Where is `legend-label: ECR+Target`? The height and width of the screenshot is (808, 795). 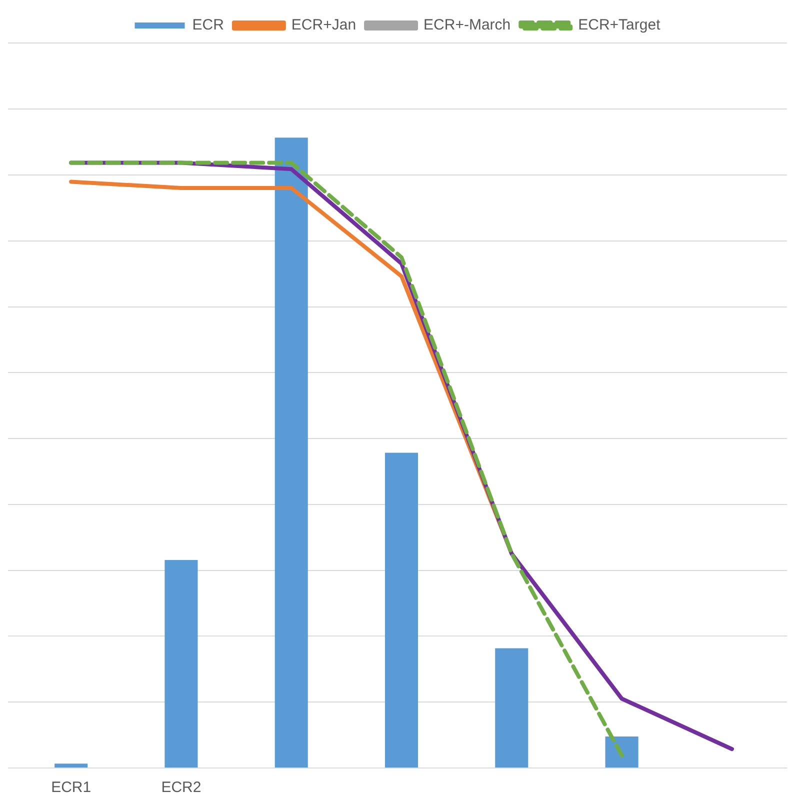
legend-label: ECR+Target is located at coordinates (620, 25).